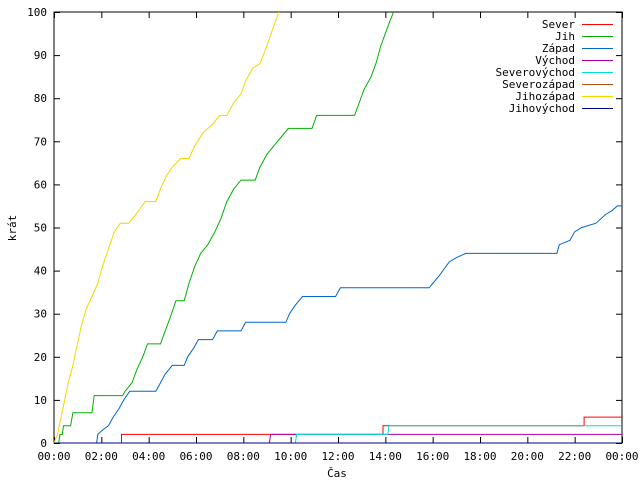 This screenshot has height=480, width=640. I want to click on x-axis-label: Čas, so click(337, 473).